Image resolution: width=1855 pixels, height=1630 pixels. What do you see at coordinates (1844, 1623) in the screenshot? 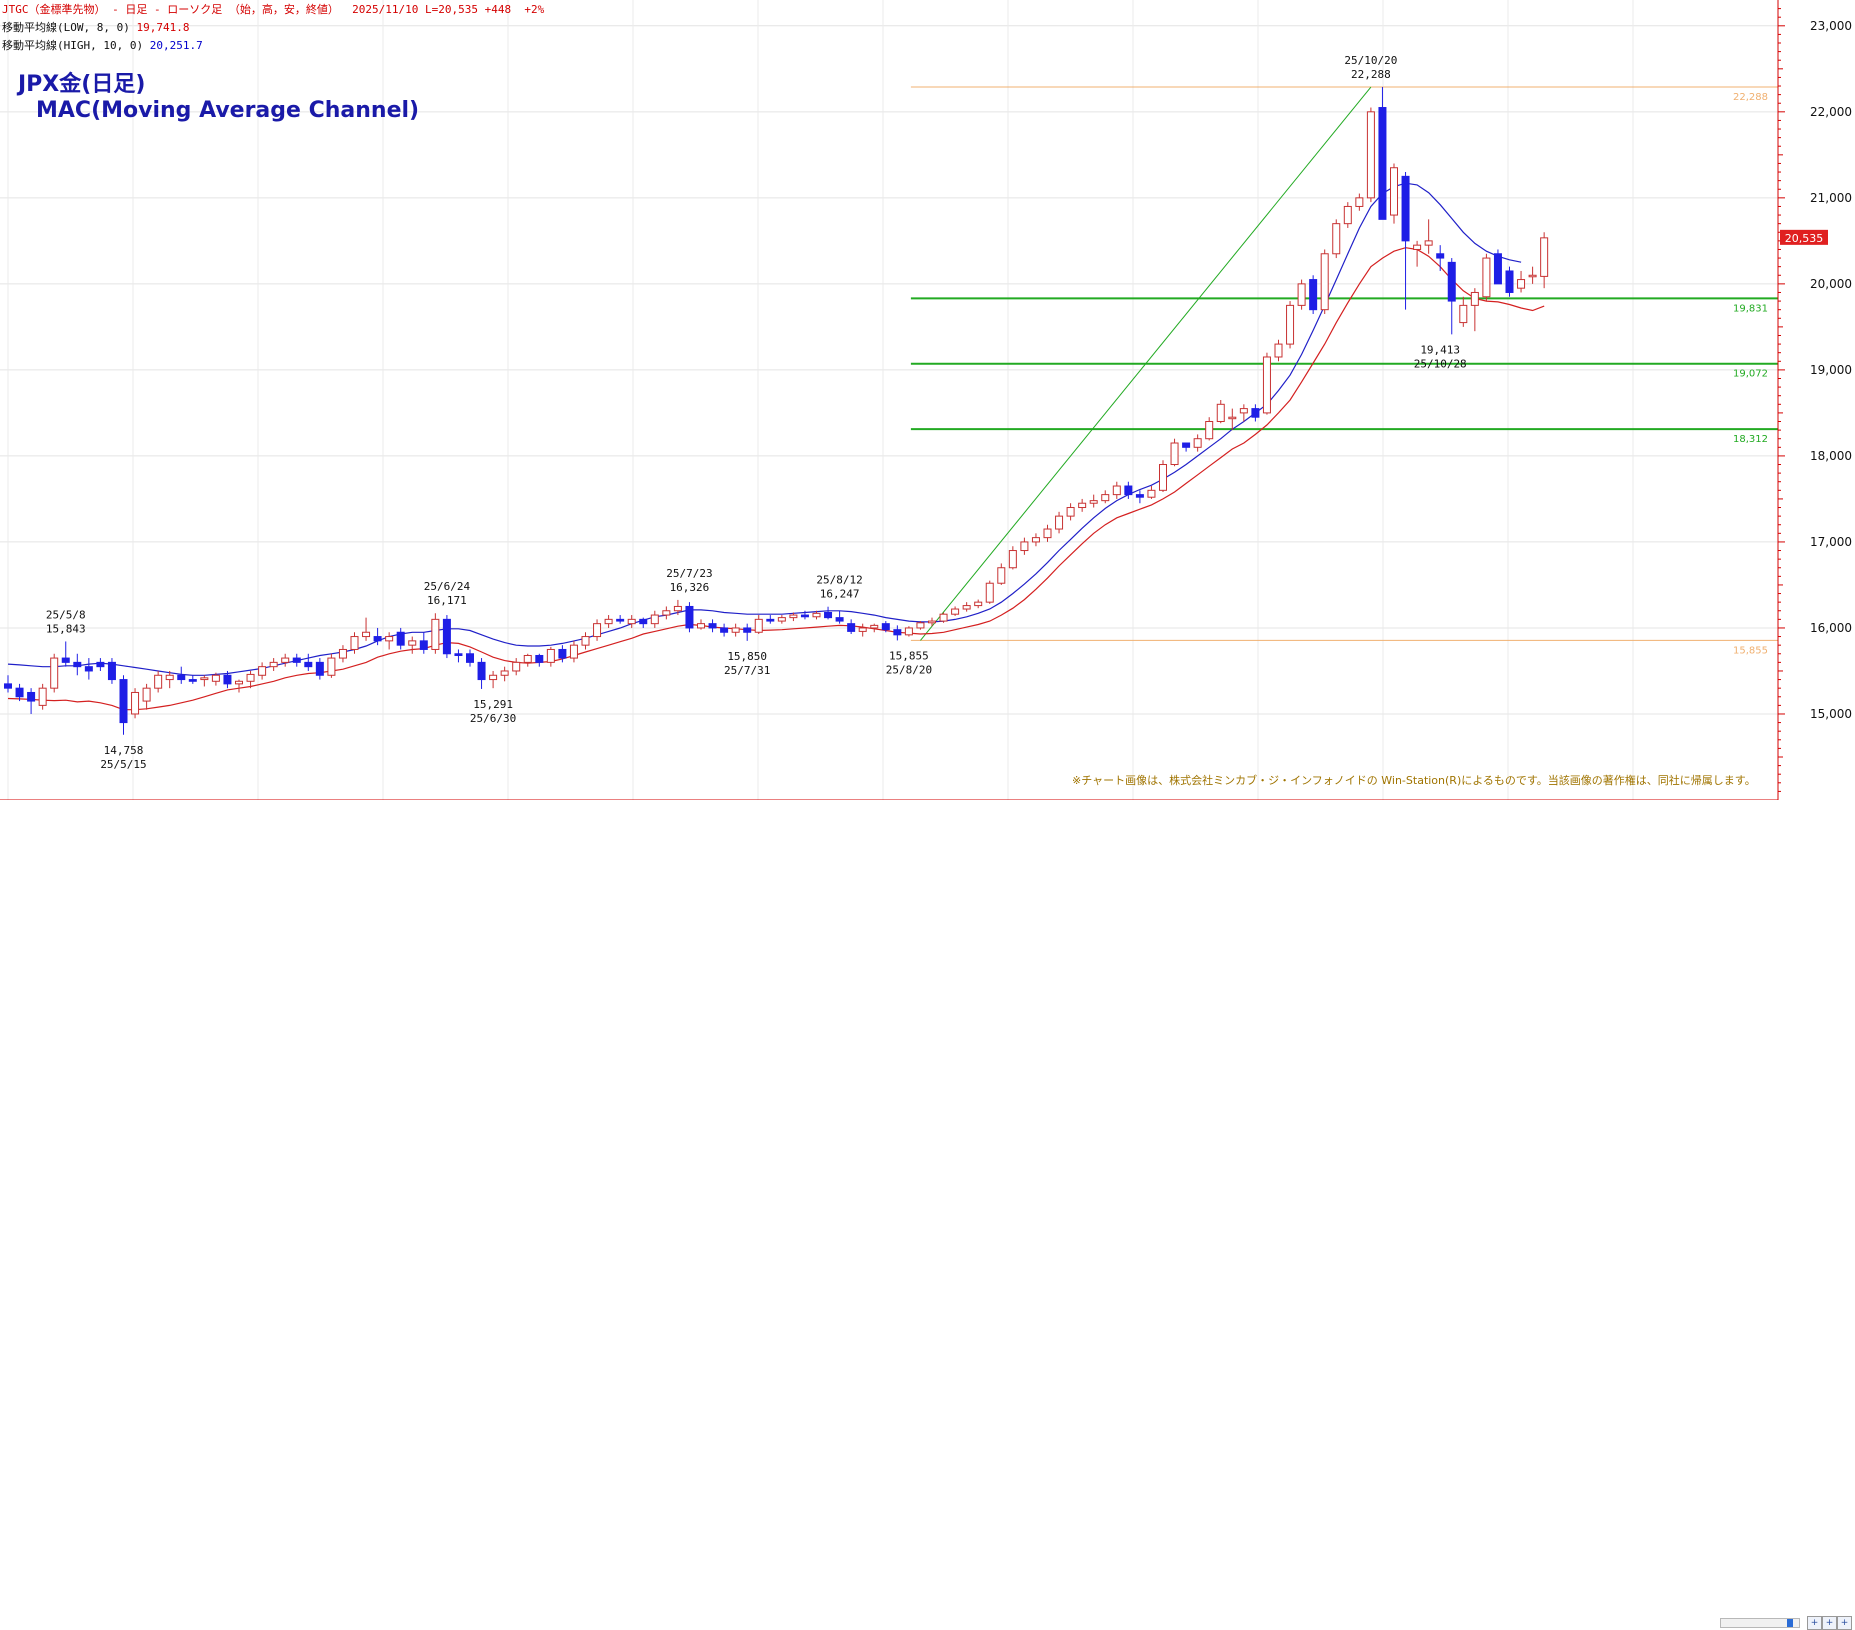
I see `fit-button: +` at bounding box center [1844, 1623].